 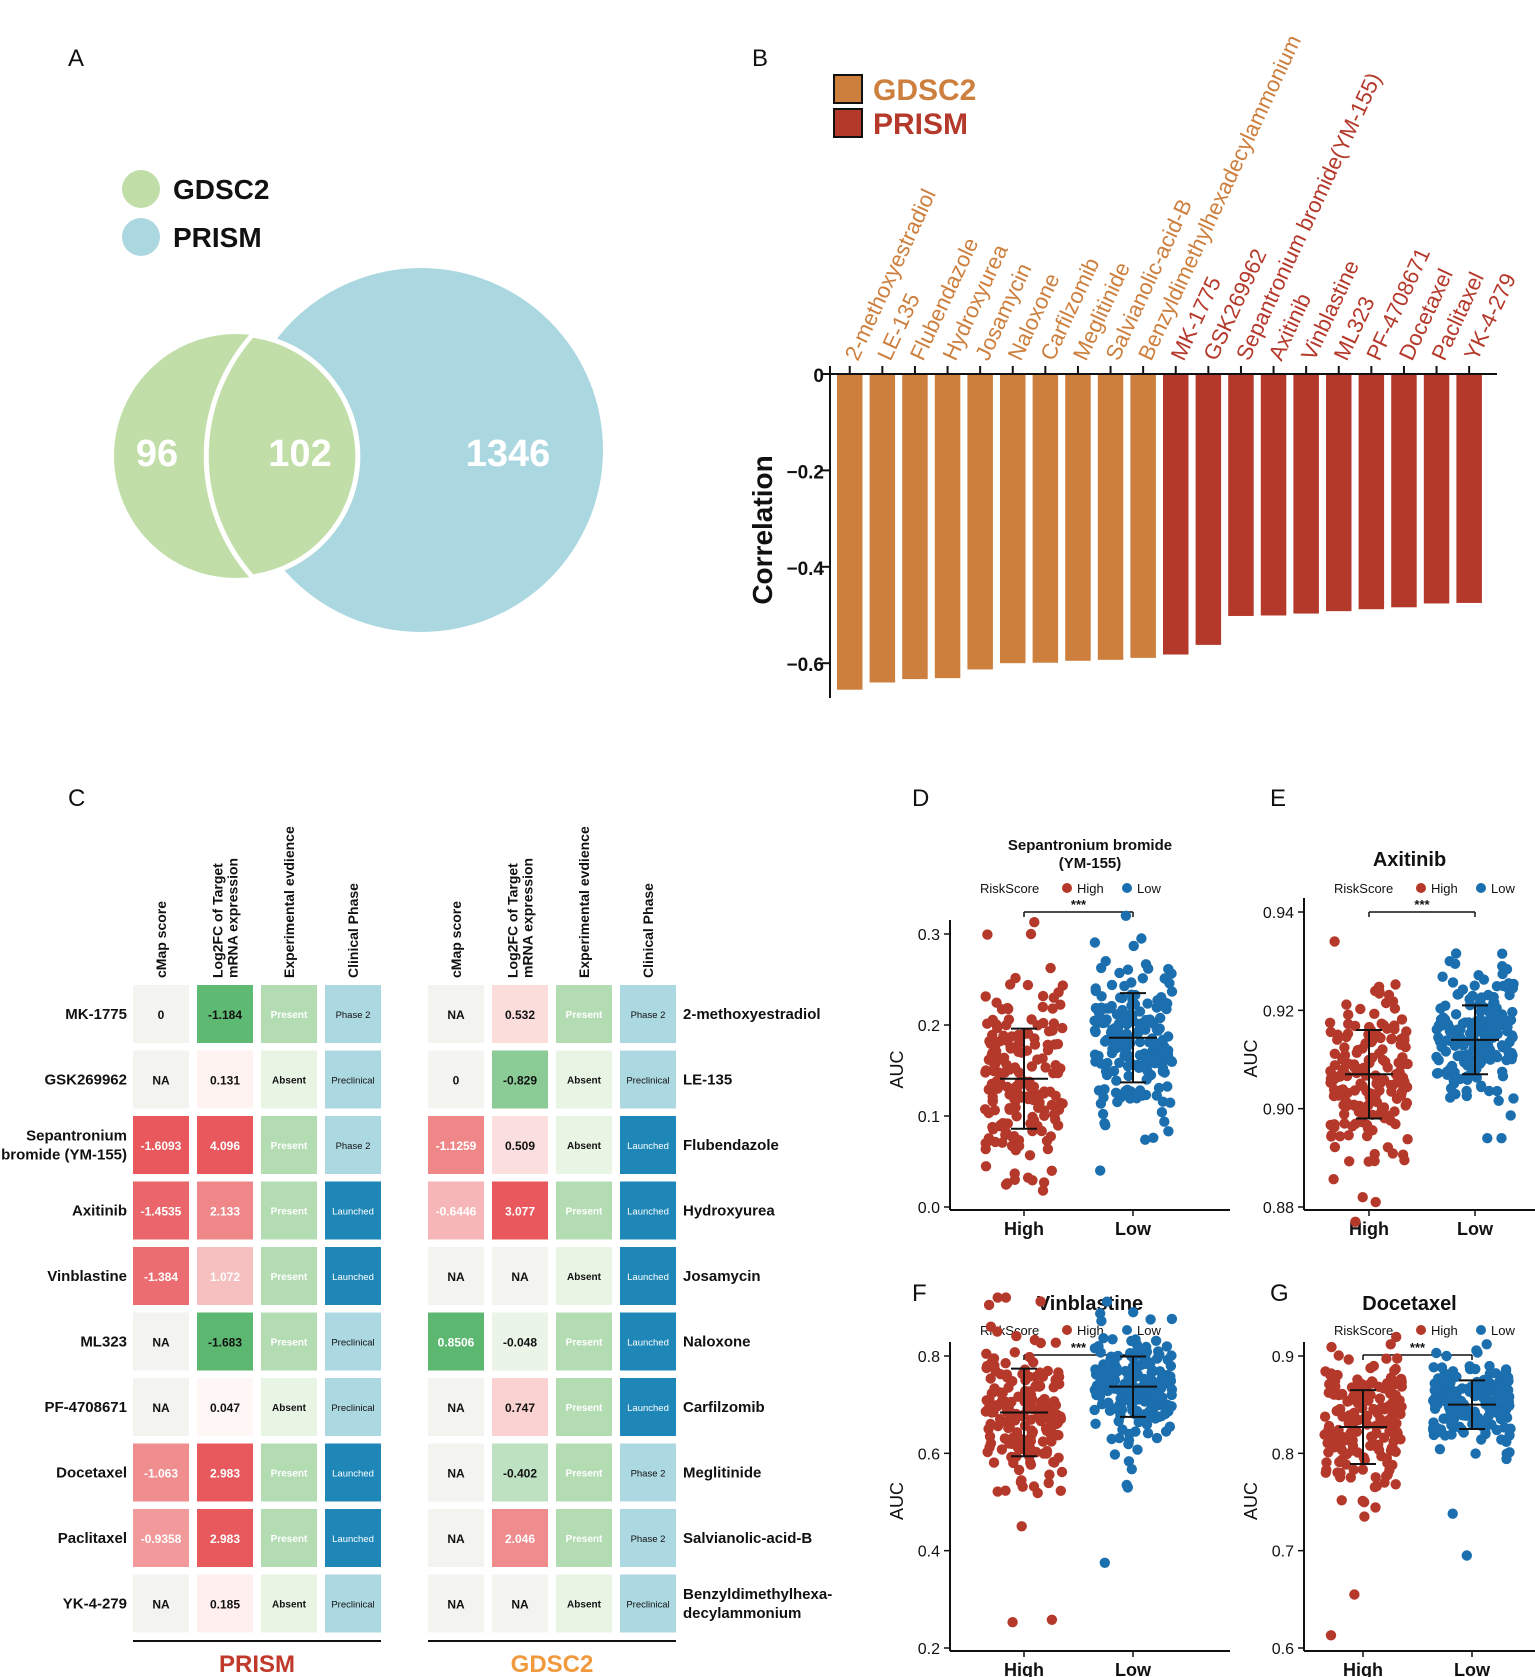 What do you see at coordinates (722, 1276) in the screenshot?
I see `row-label-josamycin: Josamycin` at bounding box center [722, 1276].